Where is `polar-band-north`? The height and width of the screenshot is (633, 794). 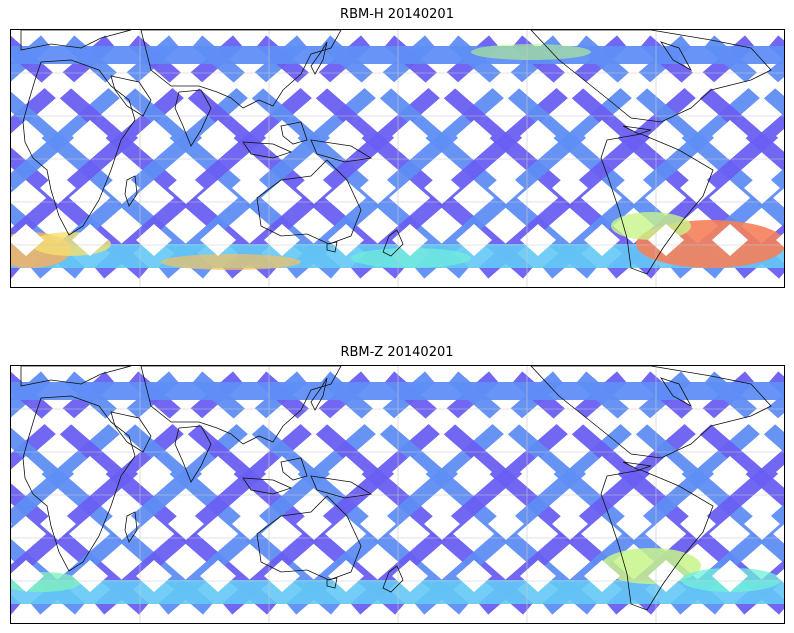 polar-band-north is located at coordinates (397, 55).